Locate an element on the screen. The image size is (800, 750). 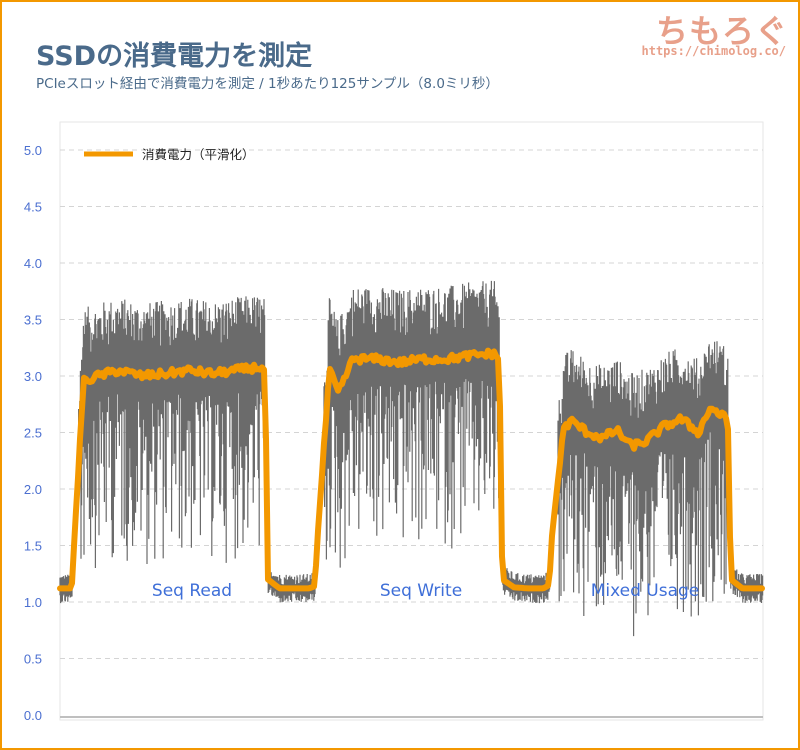
phase-labels: Seq Read Seq Write Mixed Usage is located at coordinates (425, 591).